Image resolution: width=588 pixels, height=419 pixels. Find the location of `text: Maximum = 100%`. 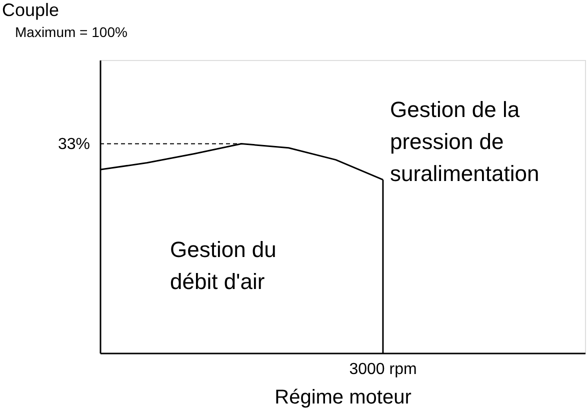

text: Maximum = 100% is located at coordinates (71, 32).